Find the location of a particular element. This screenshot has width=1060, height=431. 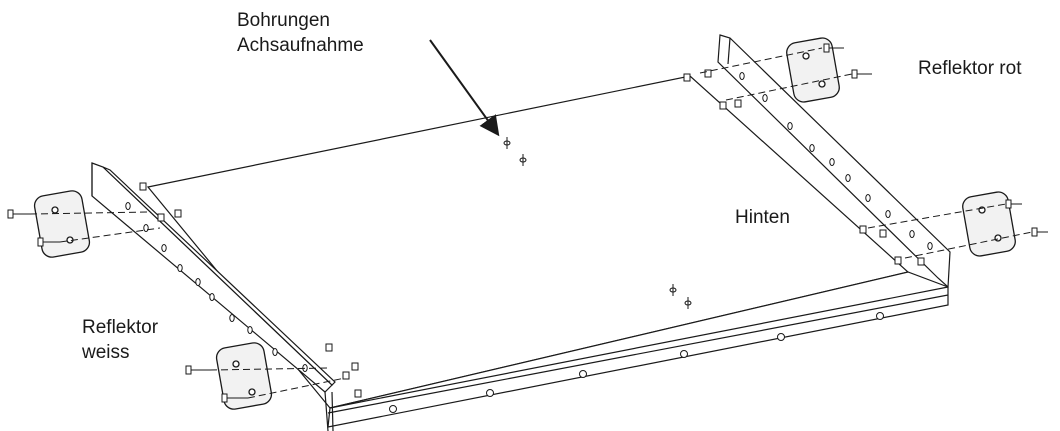

right-wall-holes is located at coordinates (836, 161).